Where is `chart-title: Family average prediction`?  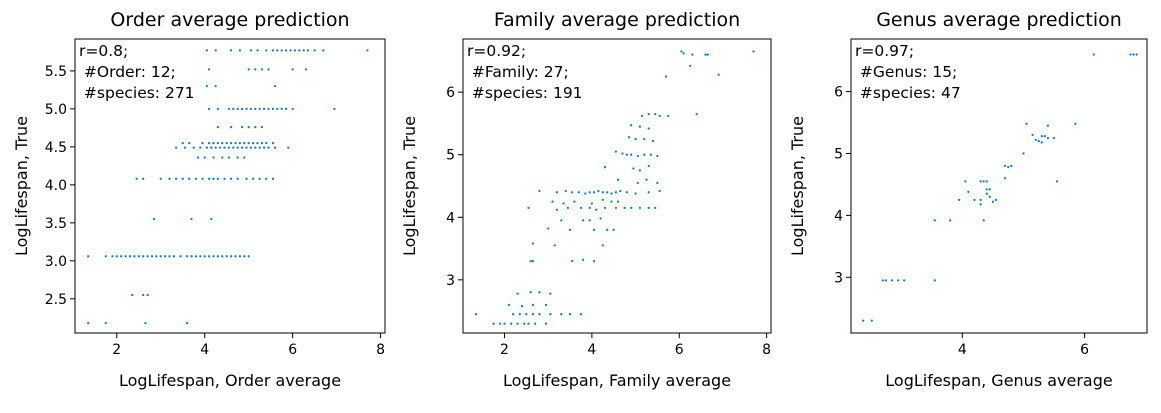 chart-title: Family average prediction is located at coordinates (617, 20).